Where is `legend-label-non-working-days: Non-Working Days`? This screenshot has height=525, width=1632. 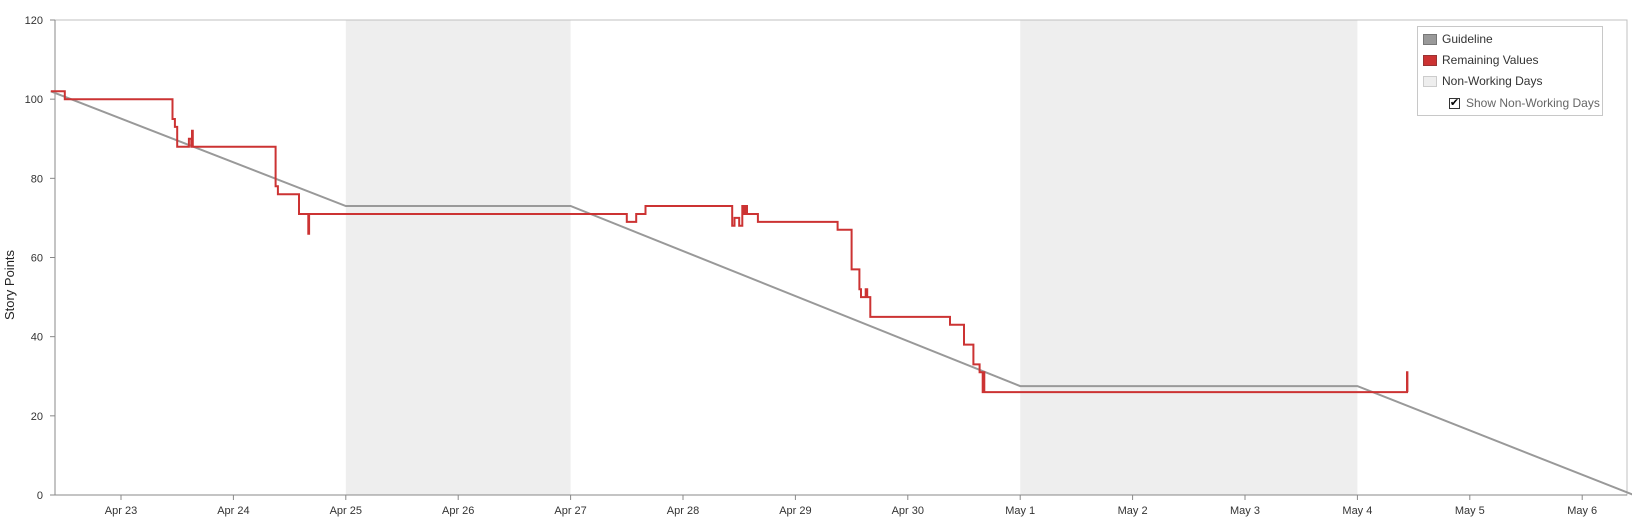
legend-label-non-working-days: Non-Working Days is located at coordinates (1492, 81).